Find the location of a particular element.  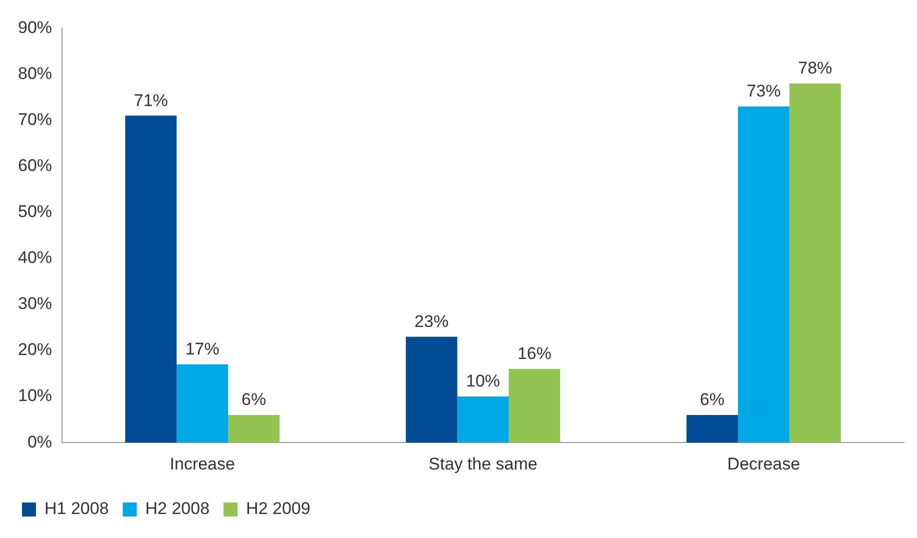

data-label: 17% is located at coordinates (202, 349).